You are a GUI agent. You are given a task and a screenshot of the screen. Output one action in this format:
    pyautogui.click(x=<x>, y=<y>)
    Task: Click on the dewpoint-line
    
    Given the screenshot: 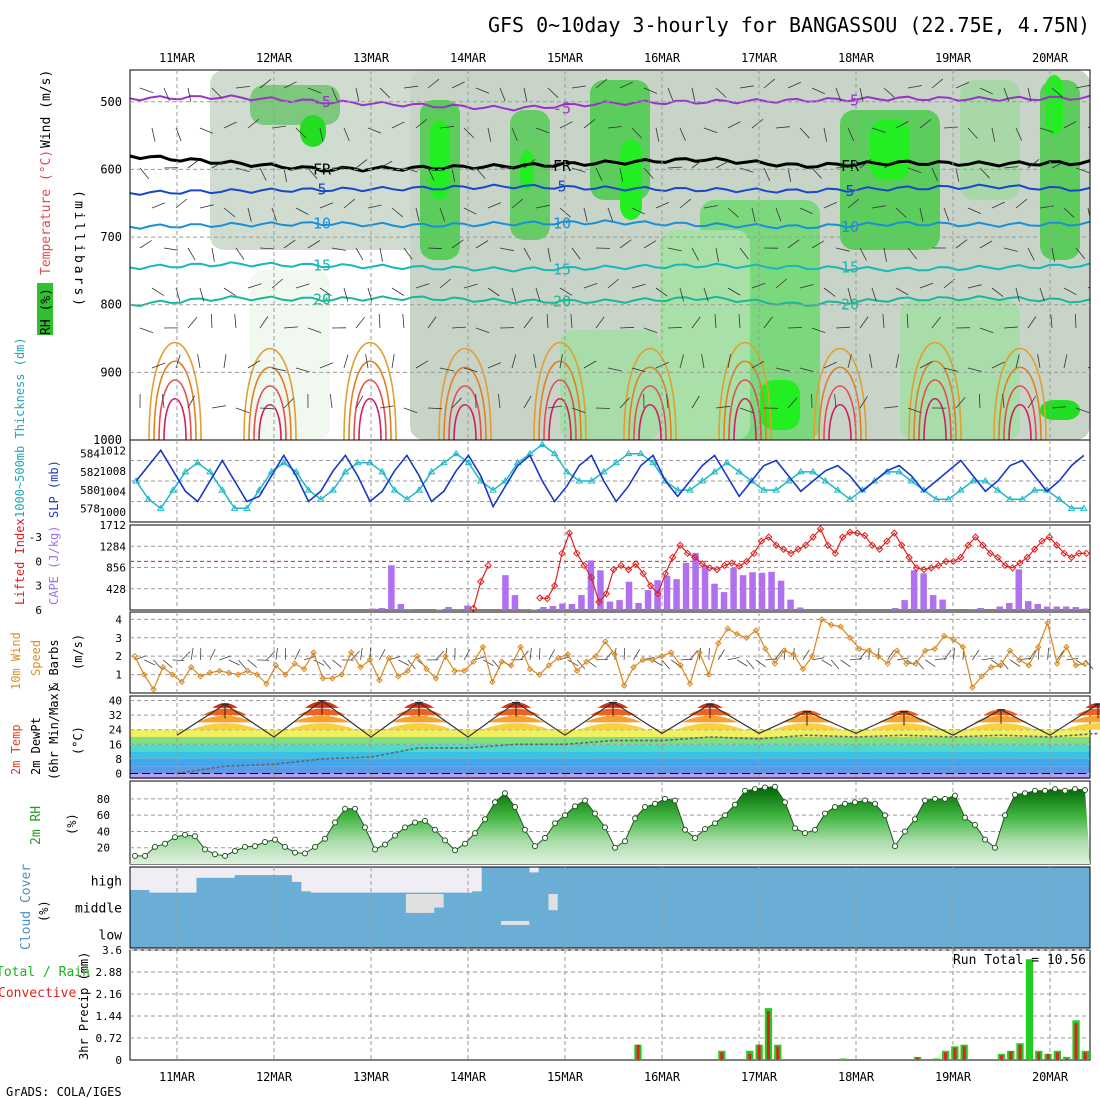 What is the action you would take?
    pyautogui.click(x=637, y=753)
    